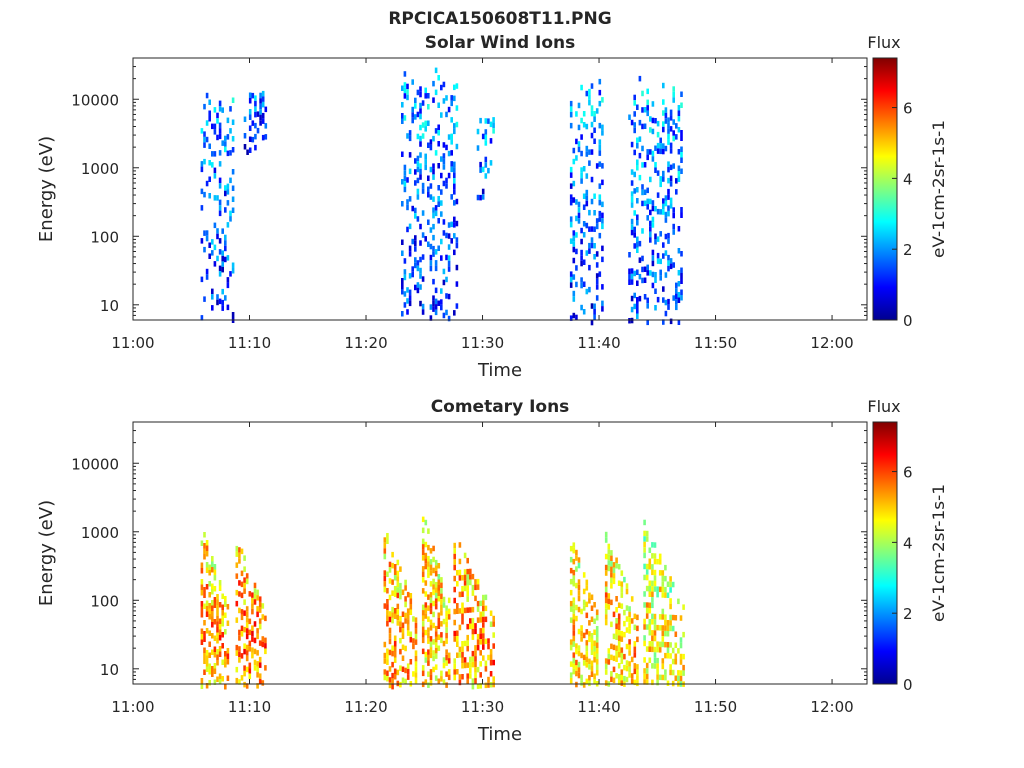 This screenshot has width=1024, height=768. Describe the element at coordinates (500, 43) in the screenshot. I see `solar-wind-title: Solar Wind Ions` at that location.